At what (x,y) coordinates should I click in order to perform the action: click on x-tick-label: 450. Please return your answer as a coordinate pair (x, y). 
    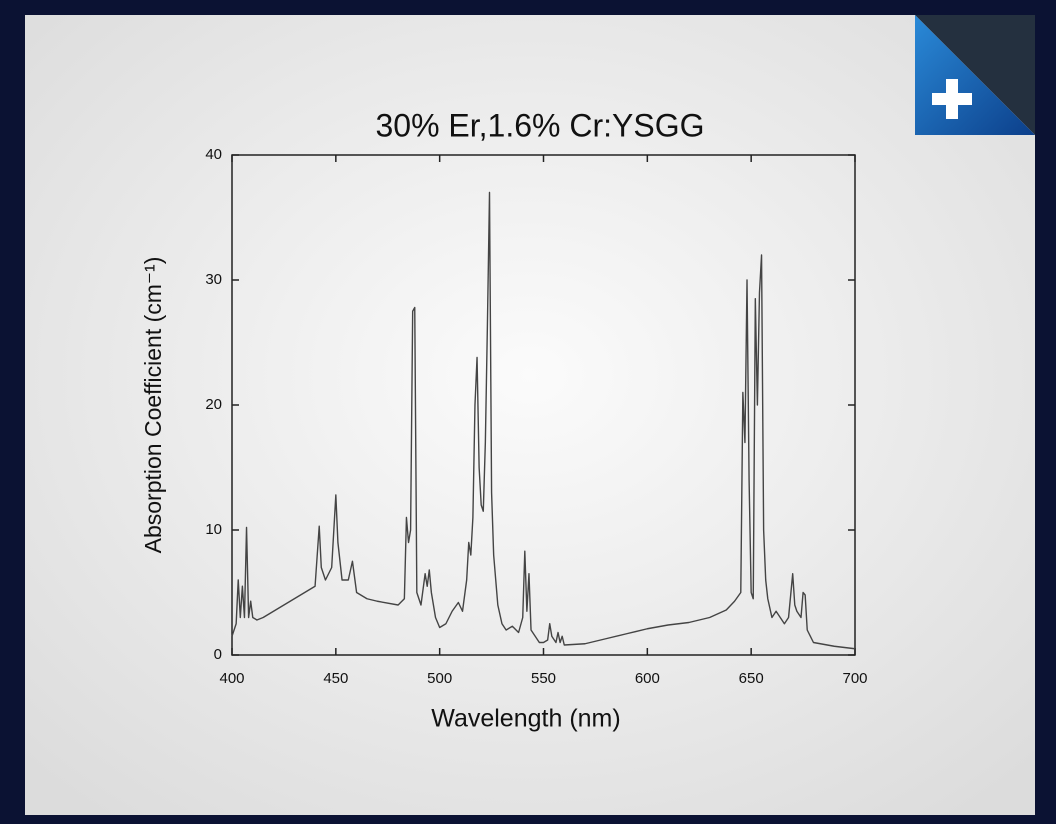
    Looking at the image, I should click on (335, 678).